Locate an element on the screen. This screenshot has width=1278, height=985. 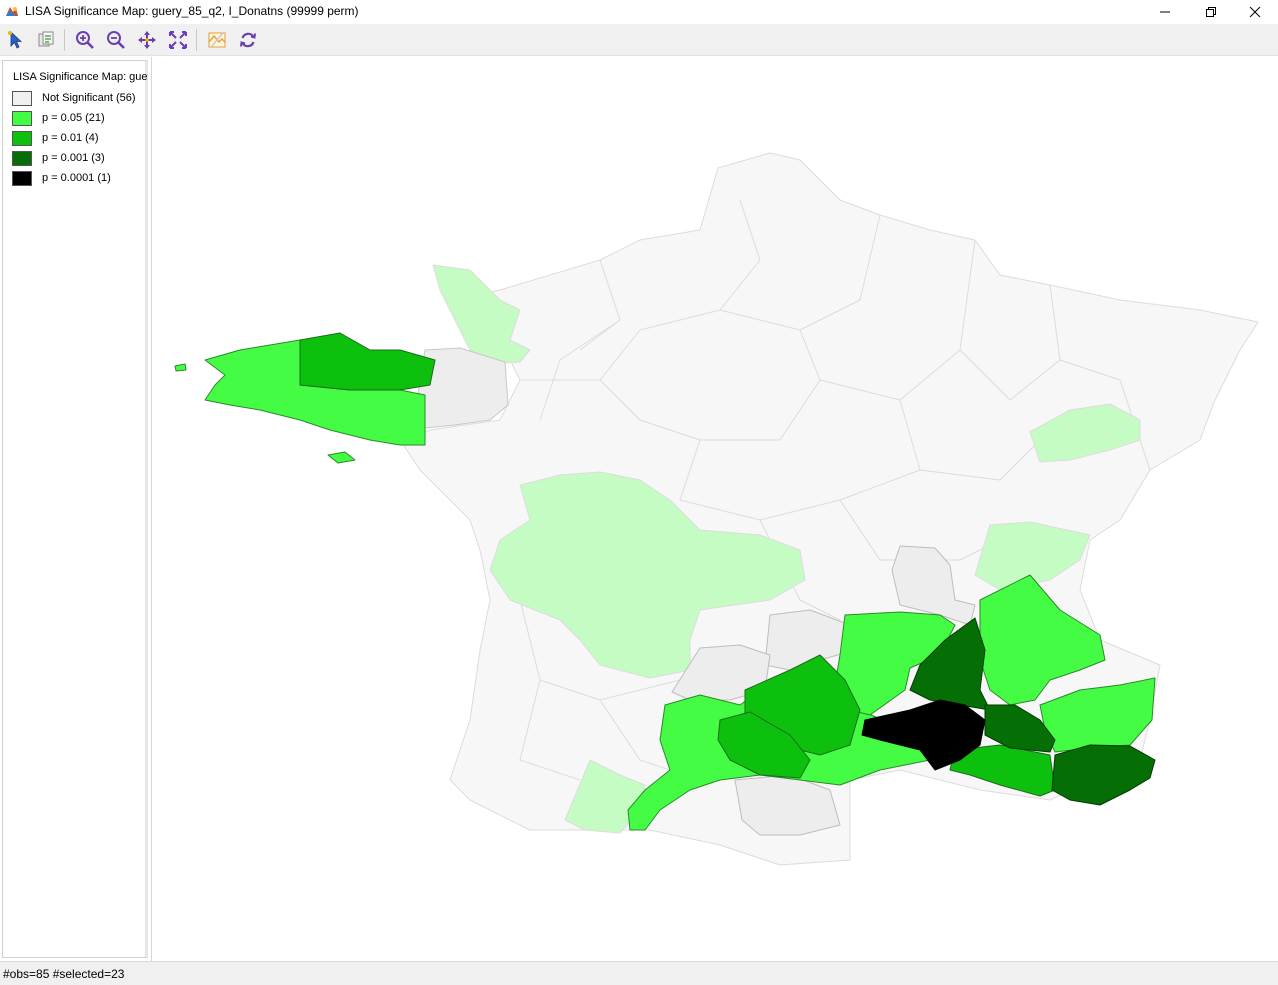
legend-item-p0001: p = 0.0001 (1) is located at coordinates (61, 178).